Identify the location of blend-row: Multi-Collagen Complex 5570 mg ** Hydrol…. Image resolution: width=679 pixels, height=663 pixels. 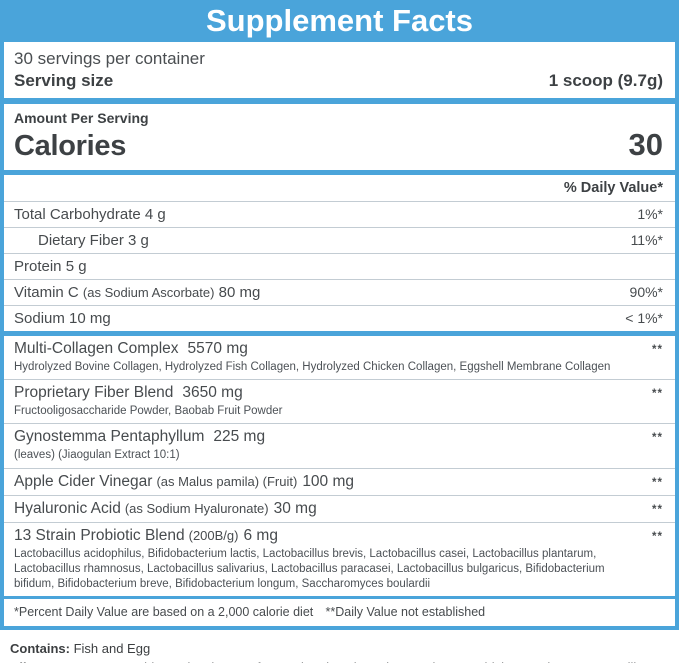
(339, 358).